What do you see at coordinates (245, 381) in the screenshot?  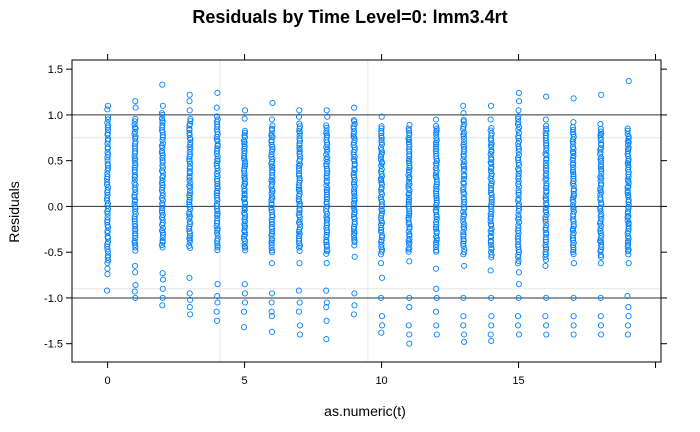 I see `x-tick-label: 5` at bounding box center [245, 381].